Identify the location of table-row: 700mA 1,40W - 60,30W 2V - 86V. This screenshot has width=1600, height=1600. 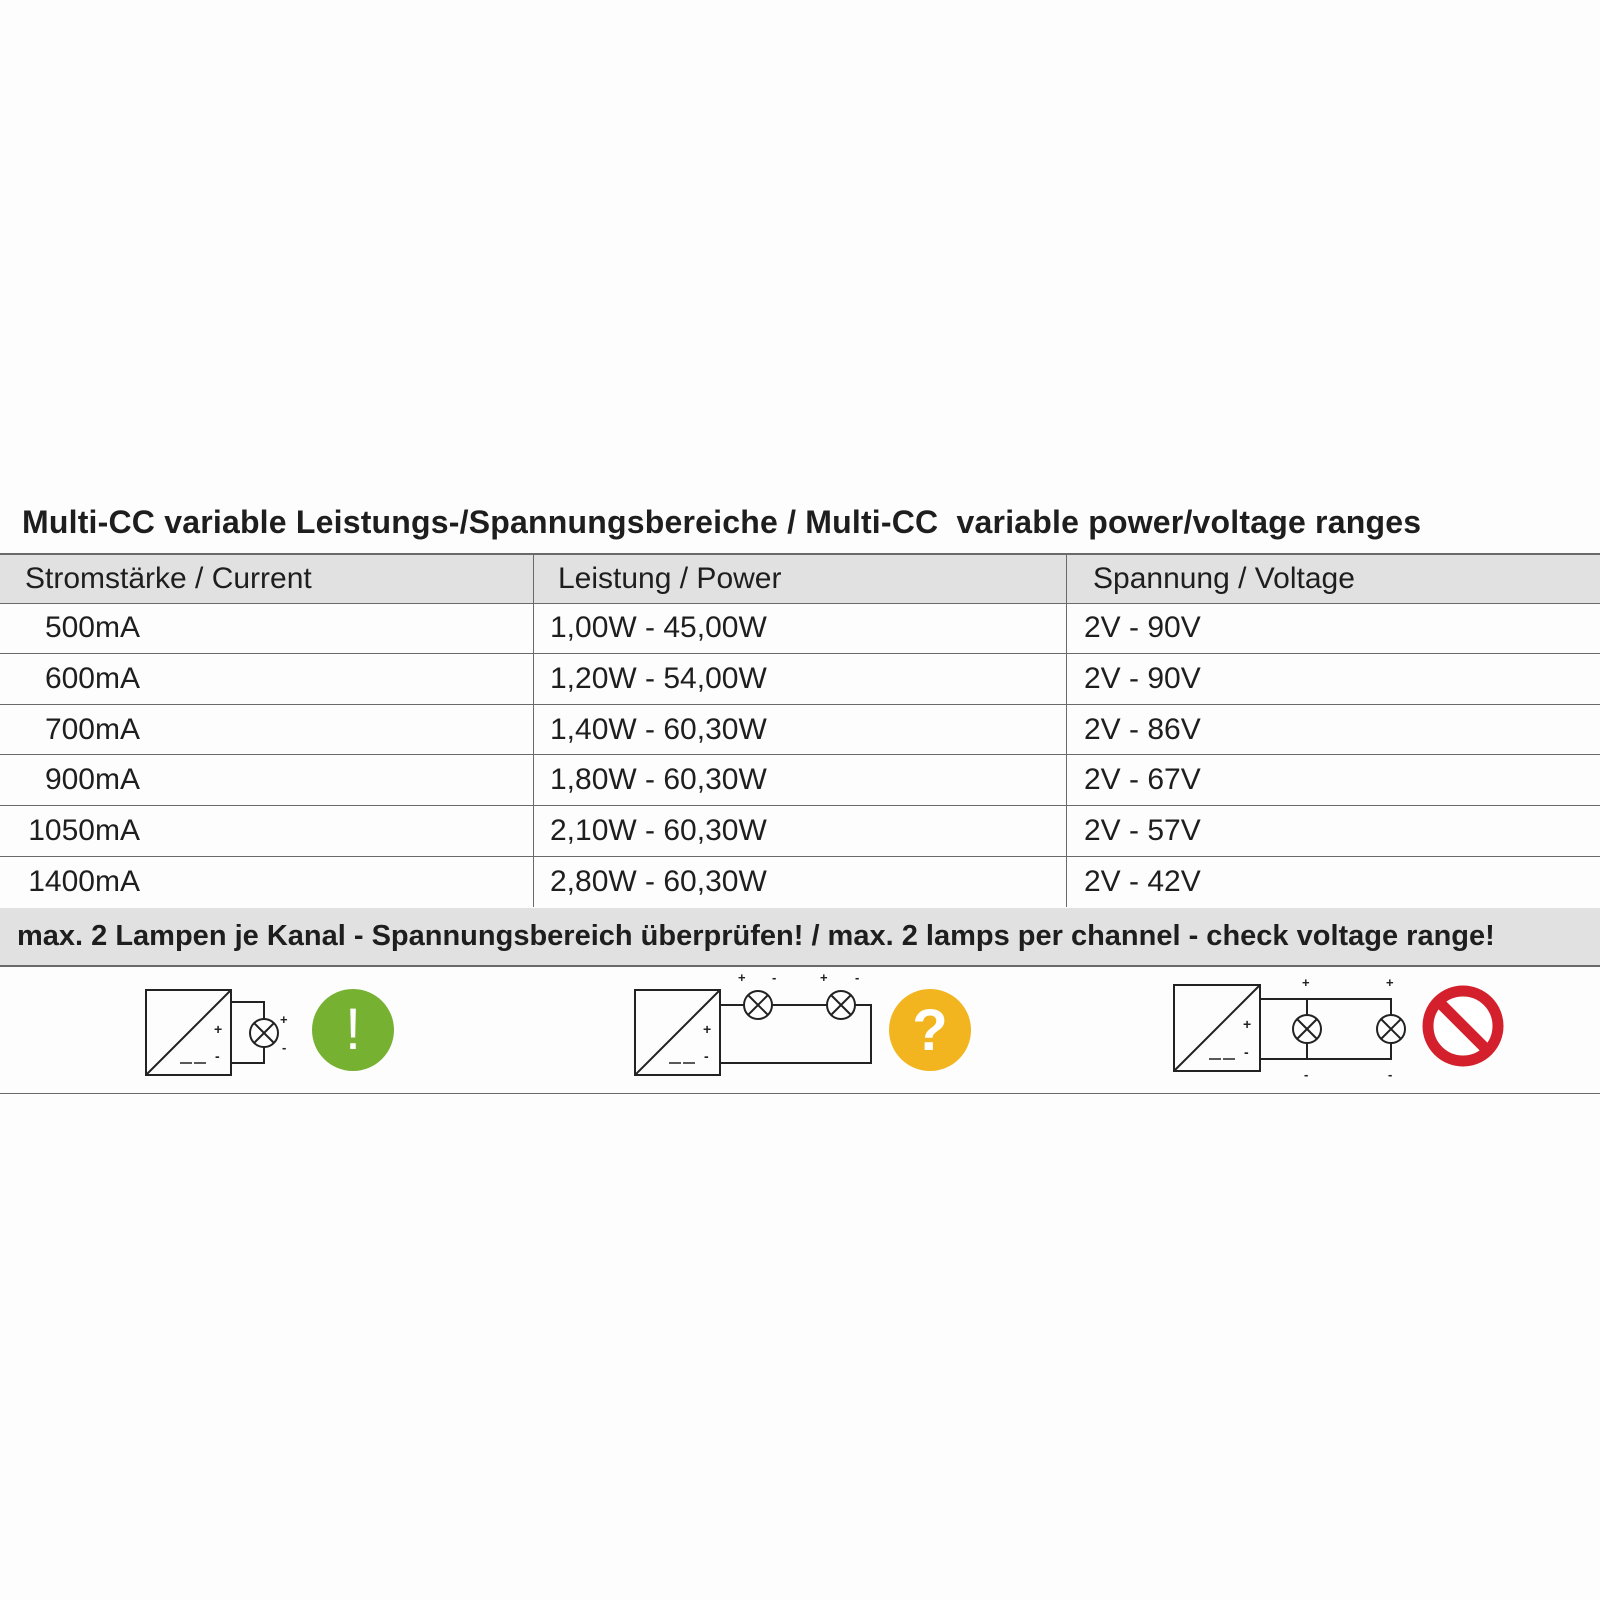
(800, 730).